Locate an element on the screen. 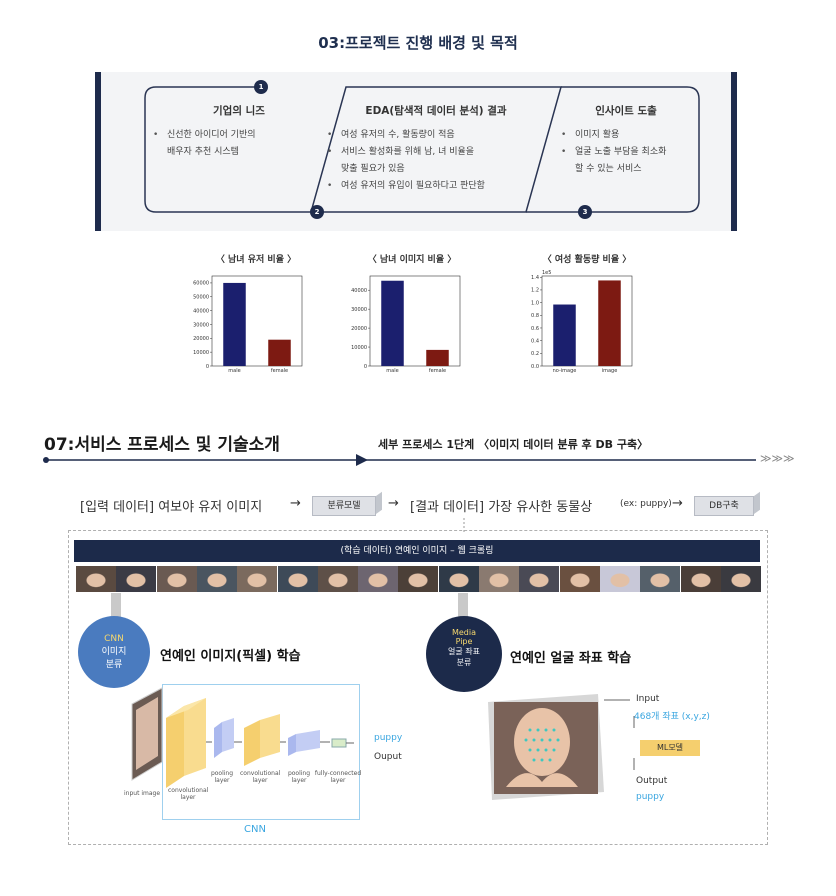  step-title-needs: 기업의 니즈 is located at coordinates (239, 111).